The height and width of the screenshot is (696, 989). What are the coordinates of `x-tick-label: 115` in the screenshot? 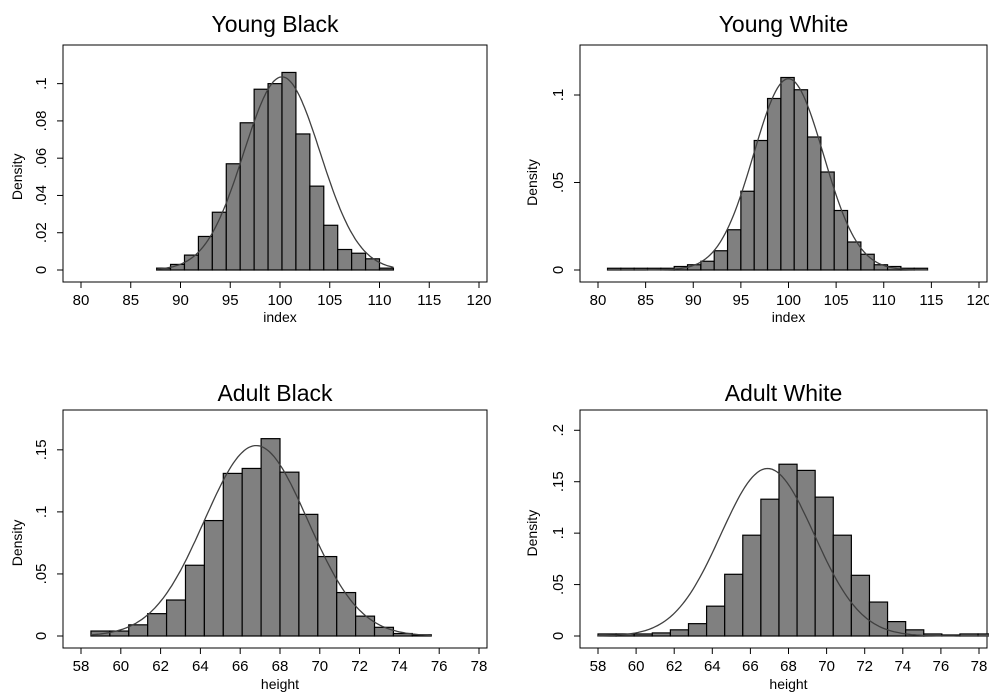 It's located at (429, 300).